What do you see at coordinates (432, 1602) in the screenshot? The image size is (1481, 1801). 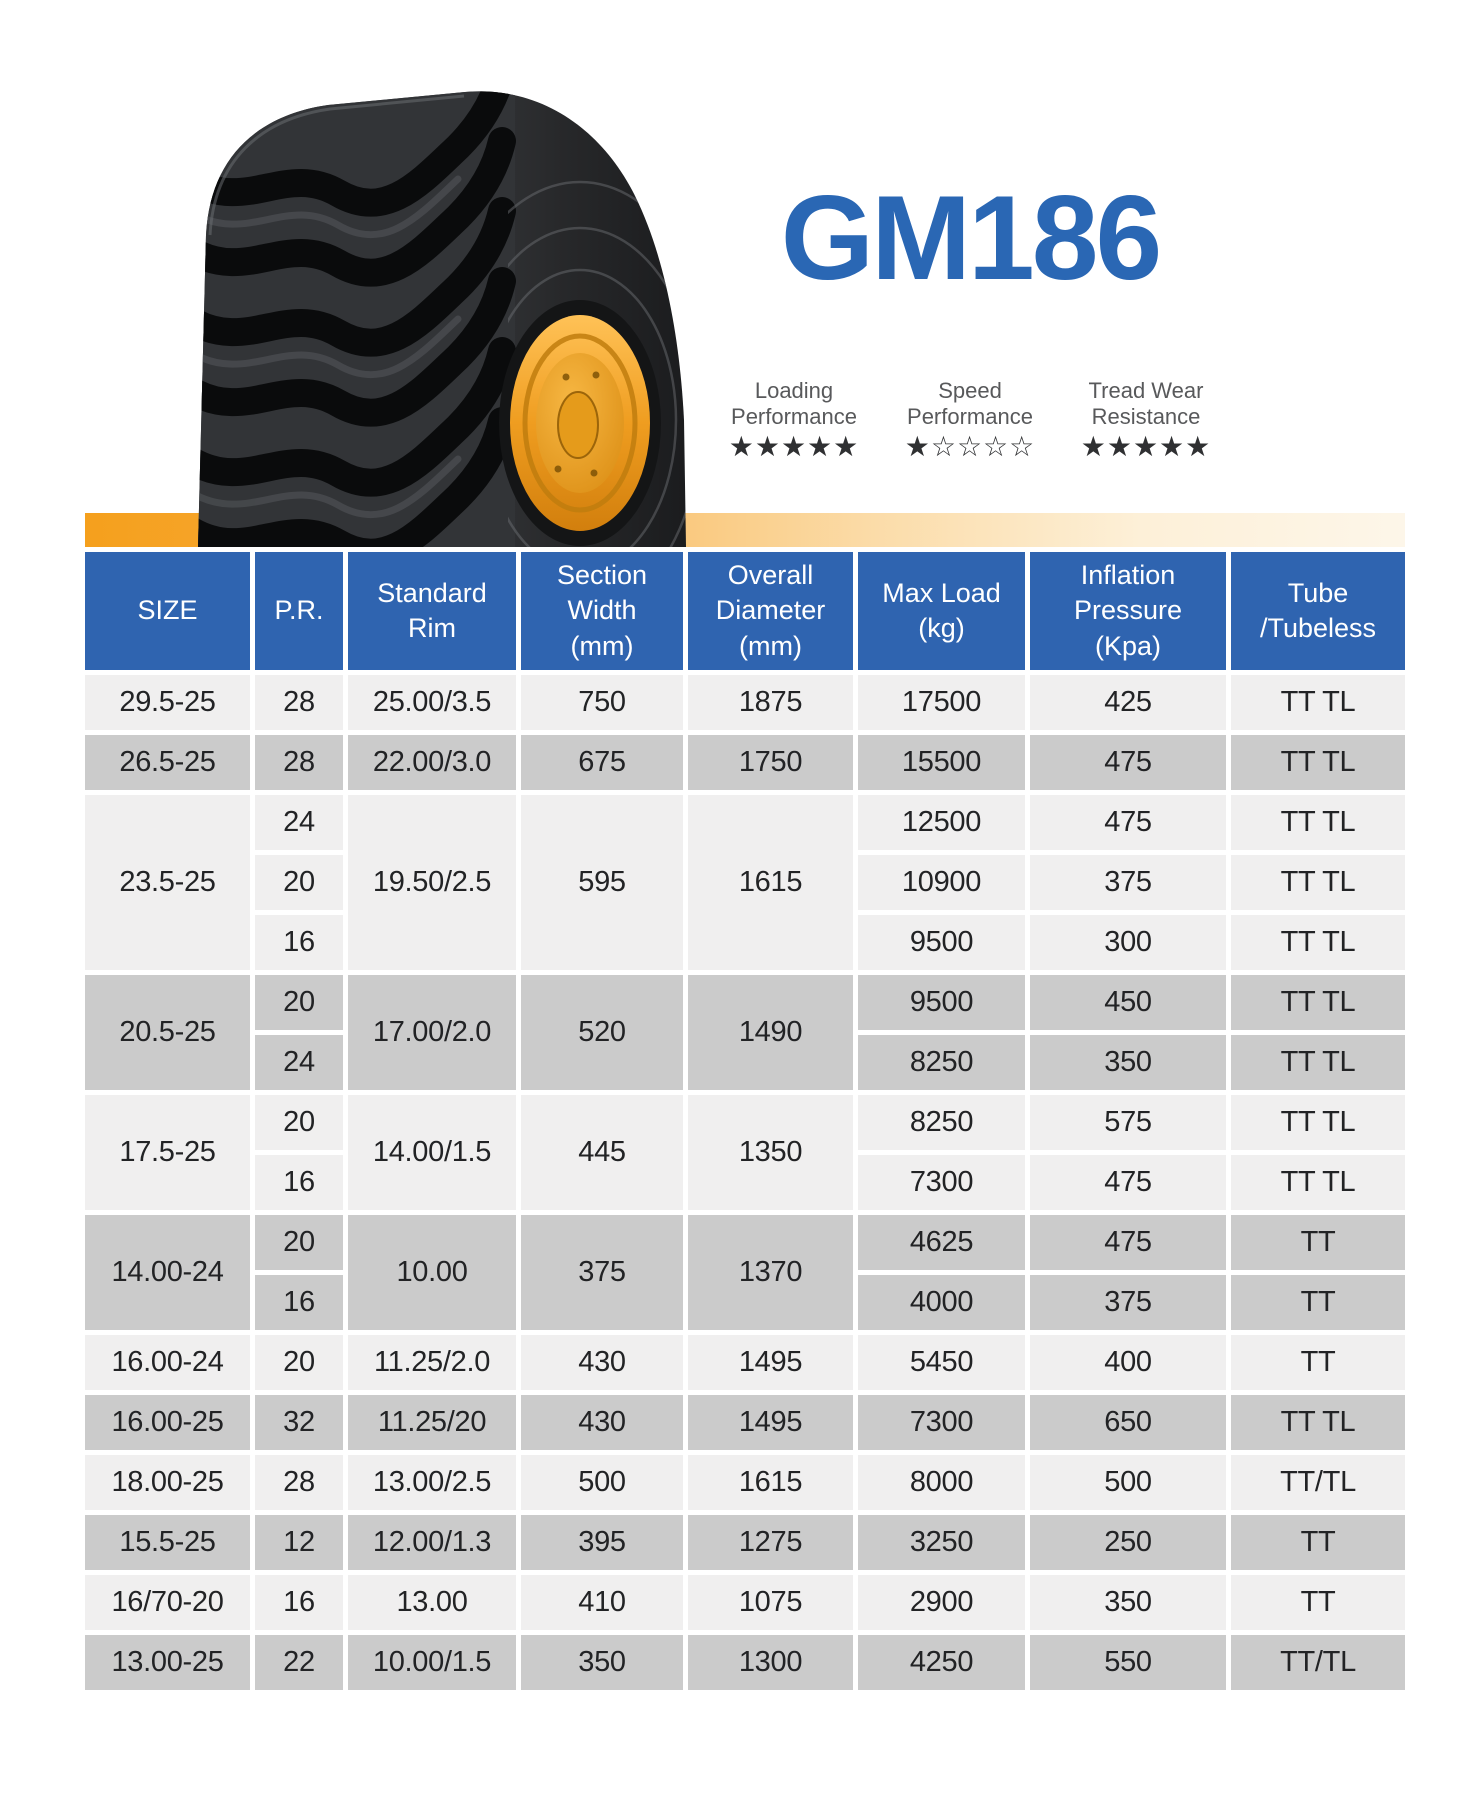 I see `cell-standard-rim: 13.00` at bounding box center [432, 1602].